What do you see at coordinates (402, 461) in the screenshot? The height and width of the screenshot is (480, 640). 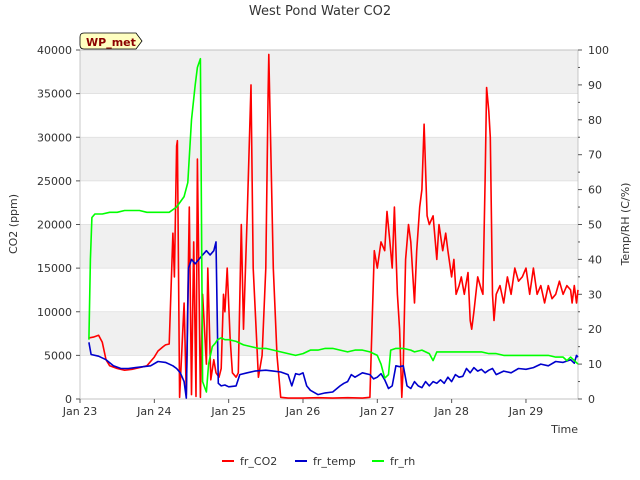 I see `legend-label: fr_rh` at bounding box center [402, 461].